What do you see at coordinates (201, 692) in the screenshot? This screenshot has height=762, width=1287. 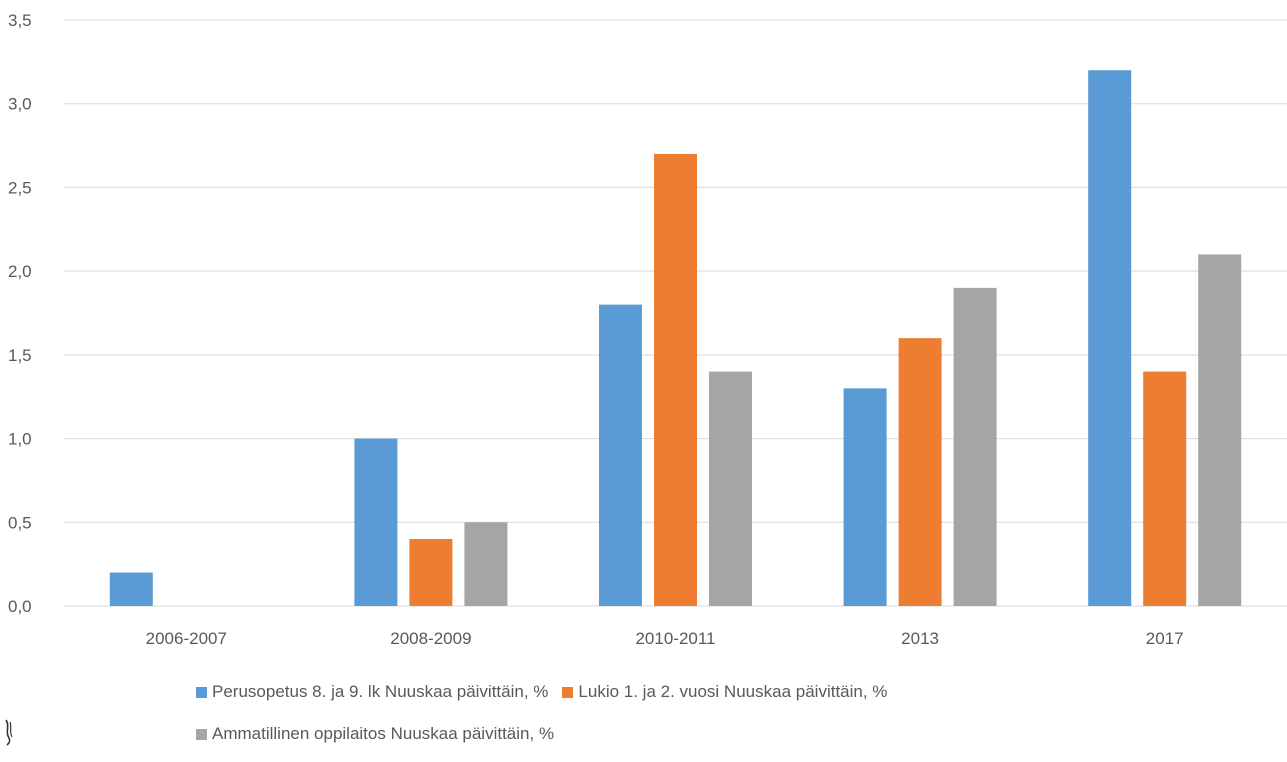 I see `legend-swatch-blue` at bounding box center [201, 692].